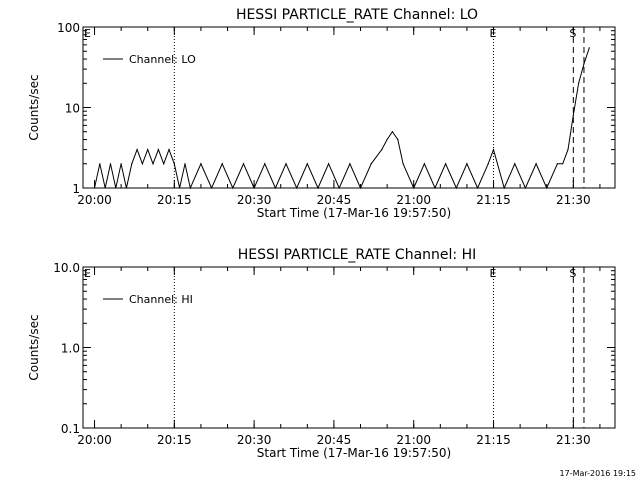 Image resolution: width=640 pixels, height=484 pixels. Describe the element at coordinates (334, 200) in the screenshot. I see `x-tick-label: 20:45` at that location.